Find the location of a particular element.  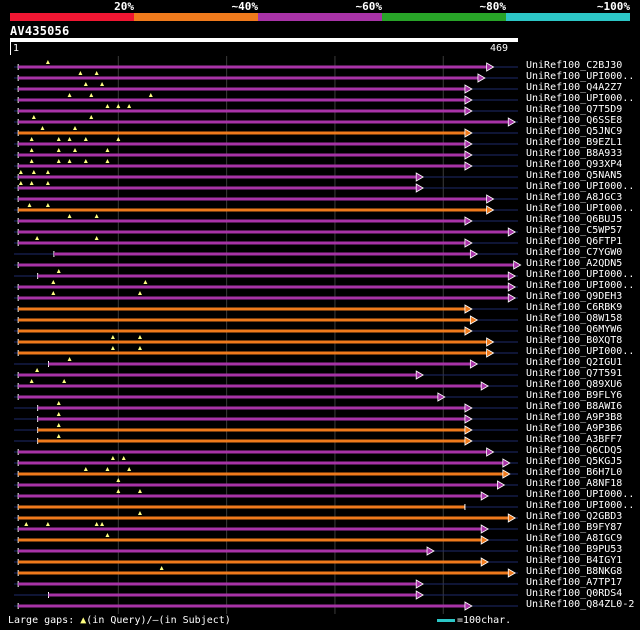

hit-label: UniRef100_B8A933 is located at coordinates (574, 153).